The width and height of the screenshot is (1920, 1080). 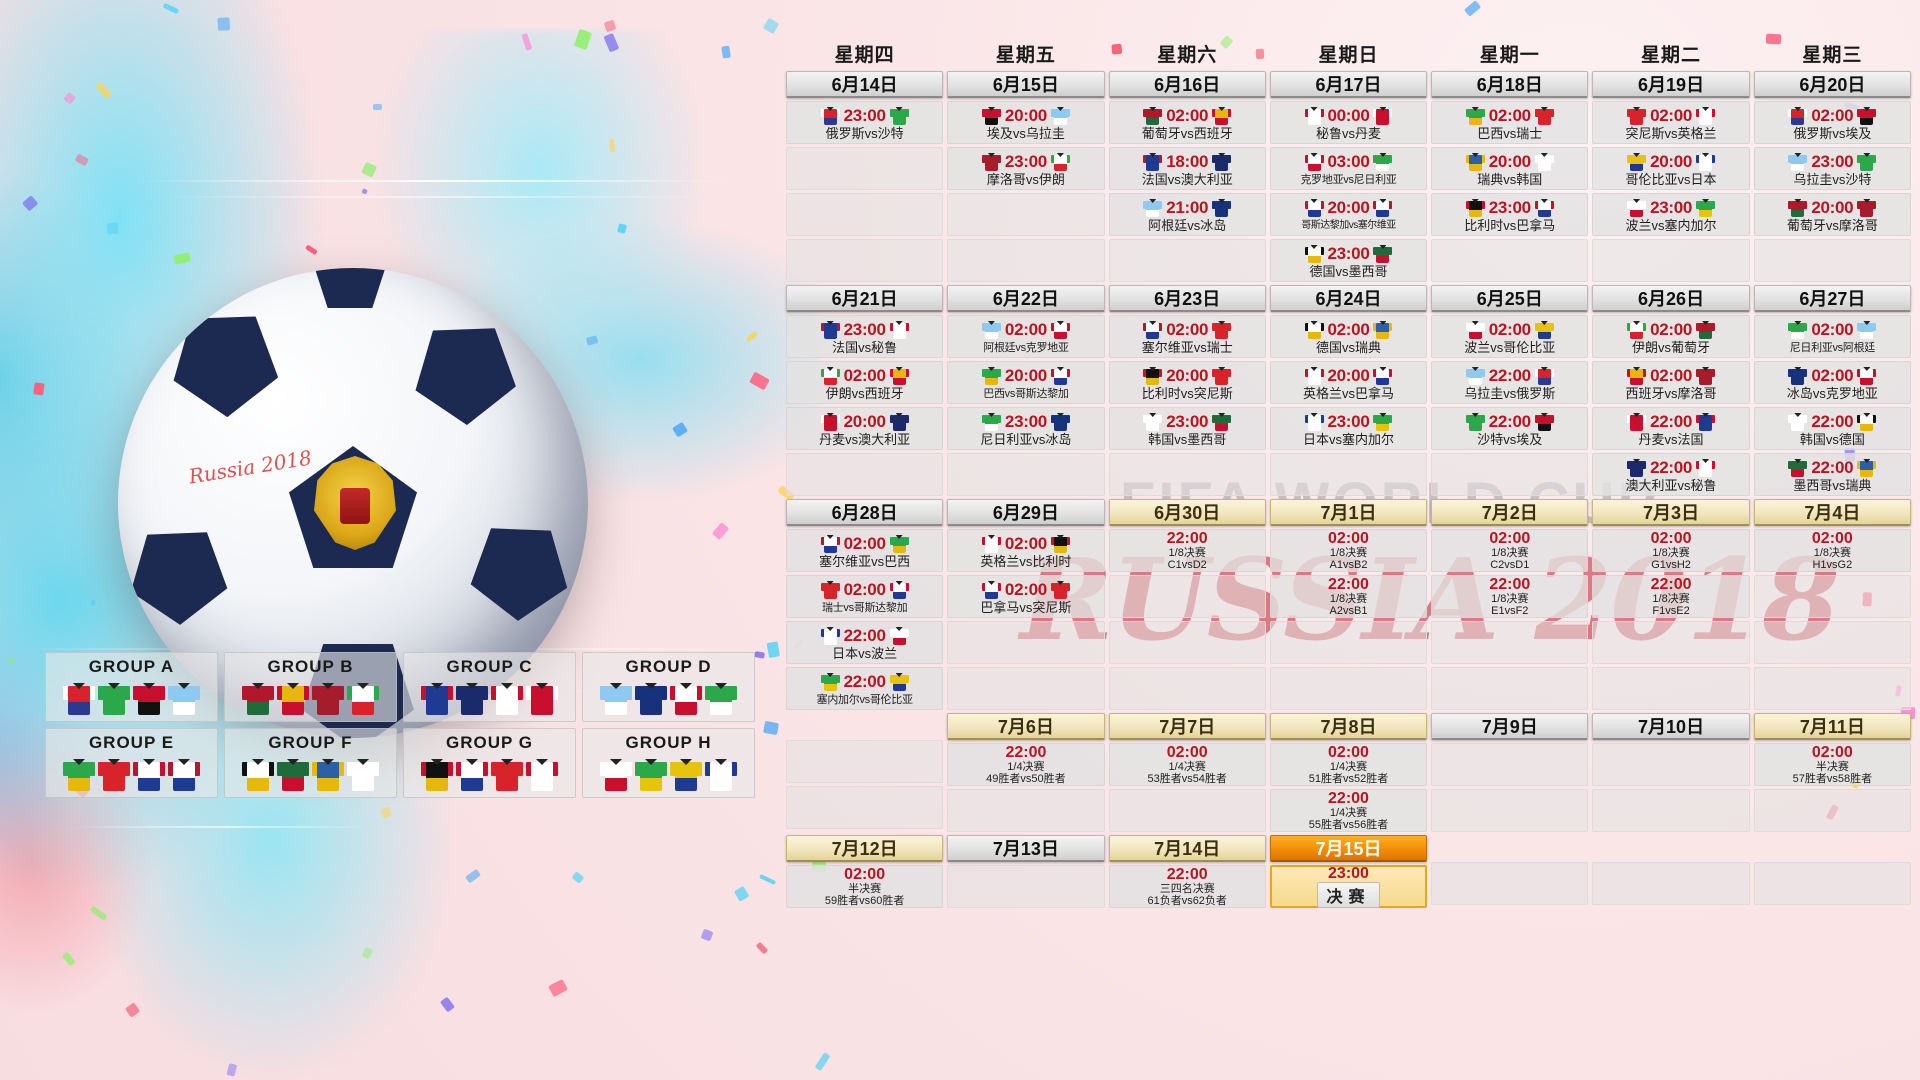 I want to click on date-header-6月23日: 6月23日, so click(x=1187, y=298).